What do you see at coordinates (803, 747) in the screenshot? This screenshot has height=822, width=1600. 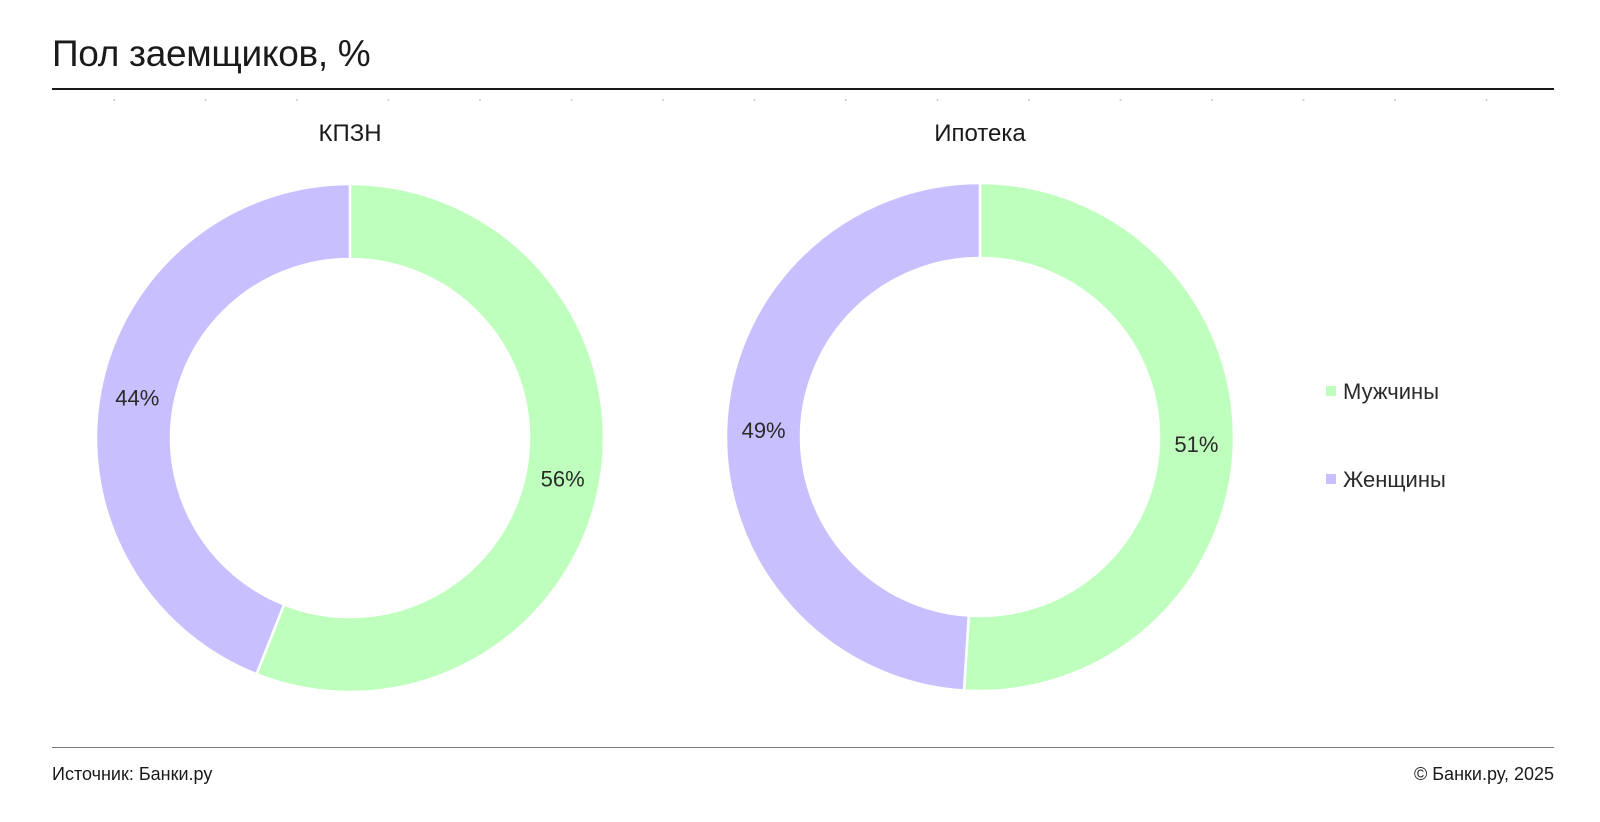 I see `footer-divider` at bounding box center [803, 747].